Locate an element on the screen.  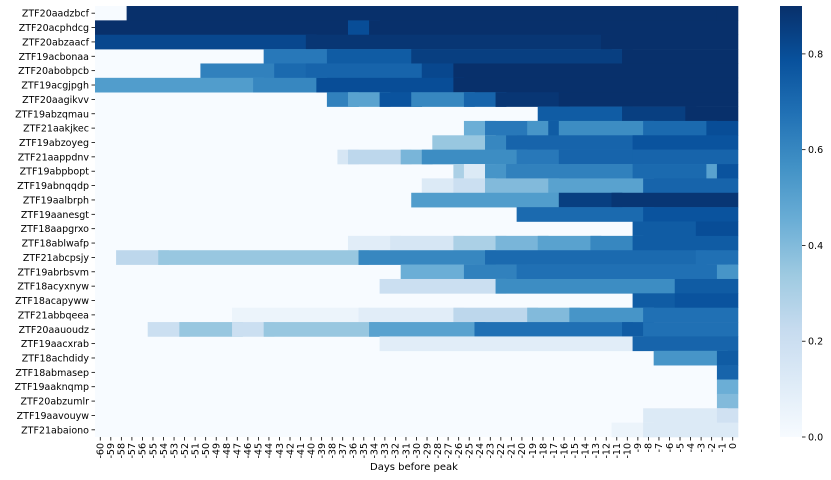
y-tick-label: ZTF20aadzbcf is located at coordinates (56, 14).